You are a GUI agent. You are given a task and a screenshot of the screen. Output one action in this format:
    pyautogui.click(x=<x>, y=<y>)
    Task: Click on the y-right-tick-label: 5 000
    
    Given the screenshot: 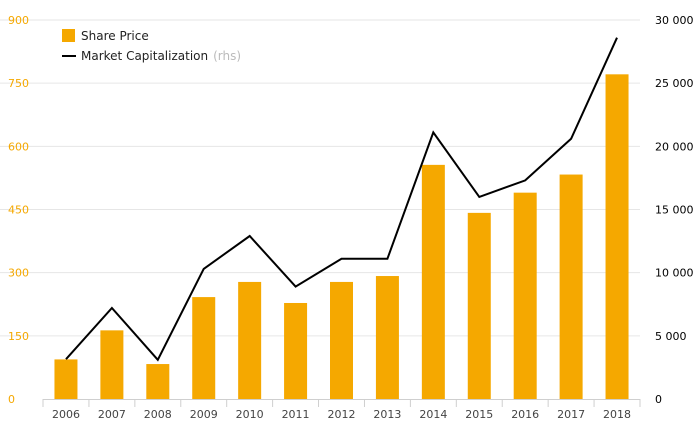 What is the action you would take?
    pyautogui.click(x=671, y=336)
    